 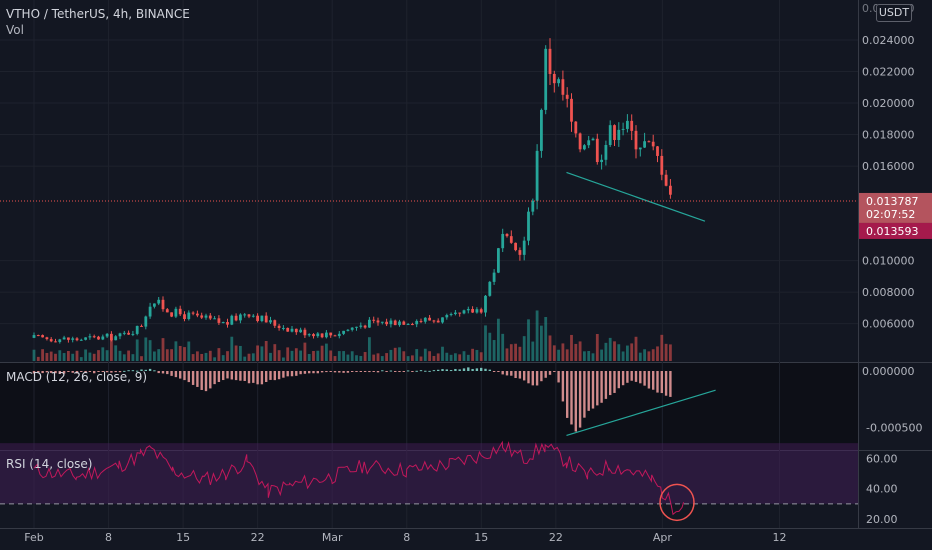 I want to click on second-price-badge, so click(x=895, y=230).